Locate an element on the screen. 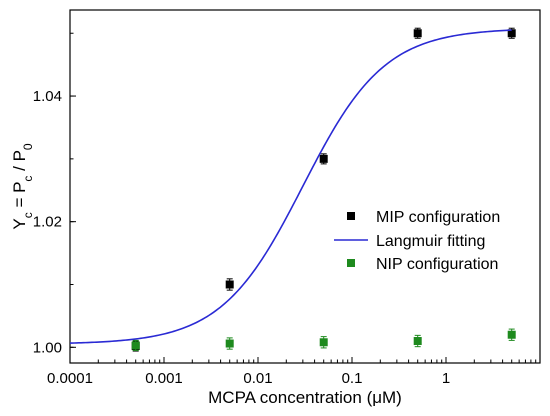 This screenshot has height=416, width=550. x-tick-label: 0.001 is located at coordinates (164, 378).